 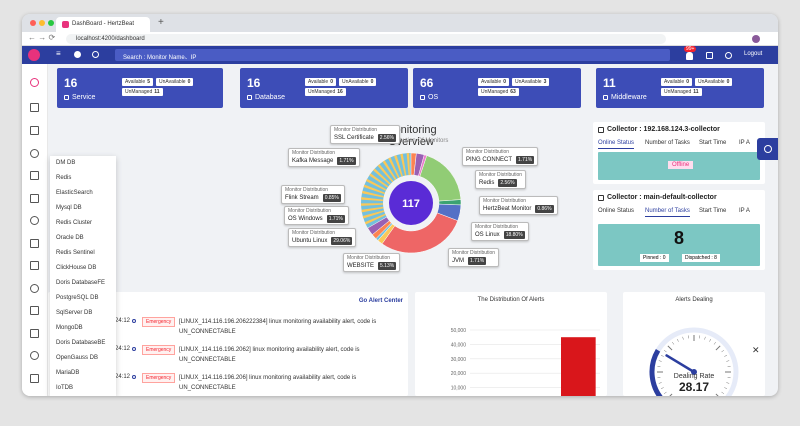 What do you see at coordinates (689, 56) in the screenshot?
I see `bell` at bounding box center [689, 56].